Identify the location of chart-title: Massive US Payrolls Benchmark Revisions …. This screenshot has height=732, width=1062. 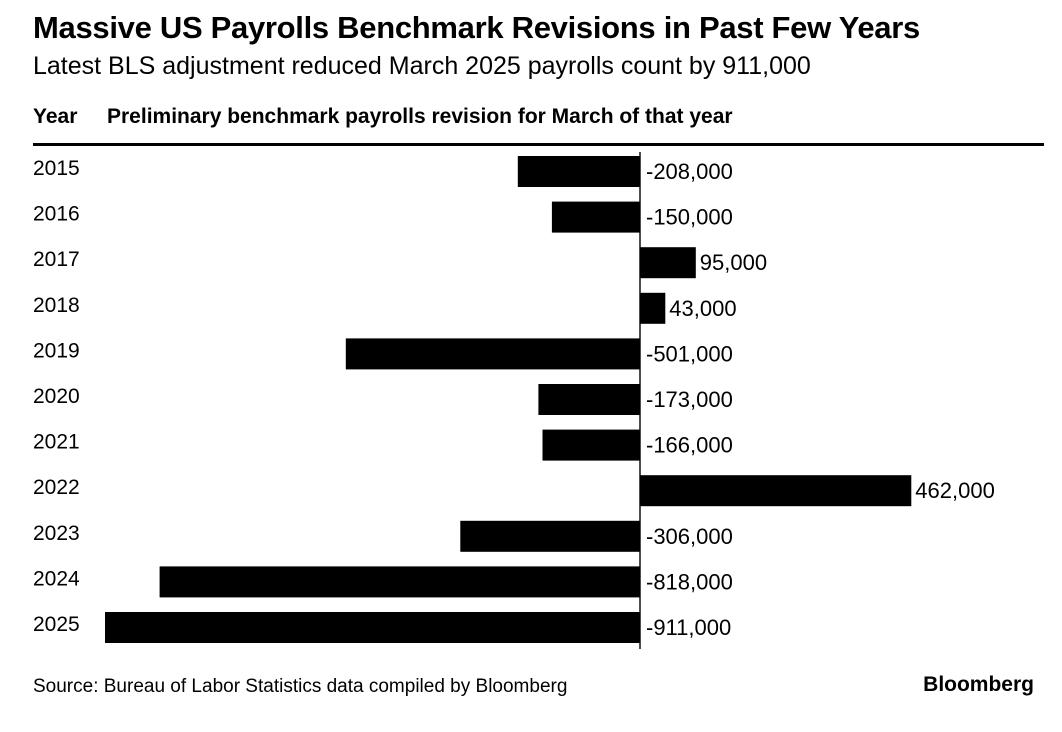
(476, 27).